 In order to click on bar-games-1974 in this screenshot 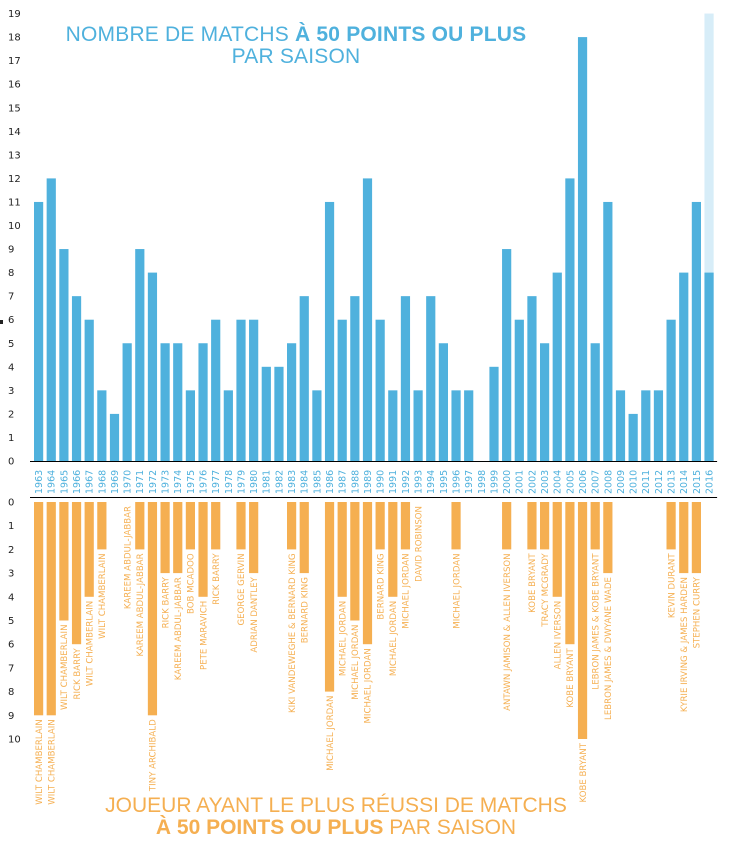, I will do `click(178, 402)`.